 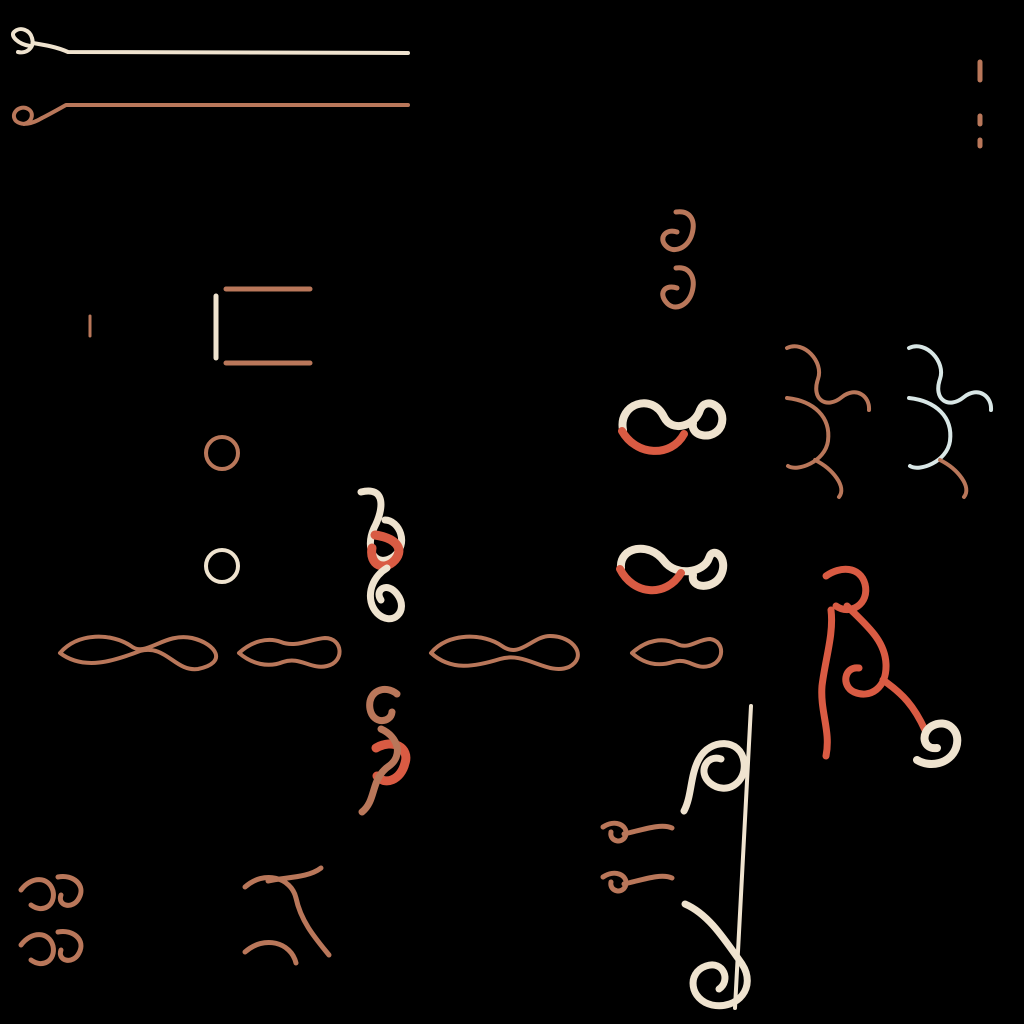 I want to click on scroll-stand, so click(x=676, y=857).